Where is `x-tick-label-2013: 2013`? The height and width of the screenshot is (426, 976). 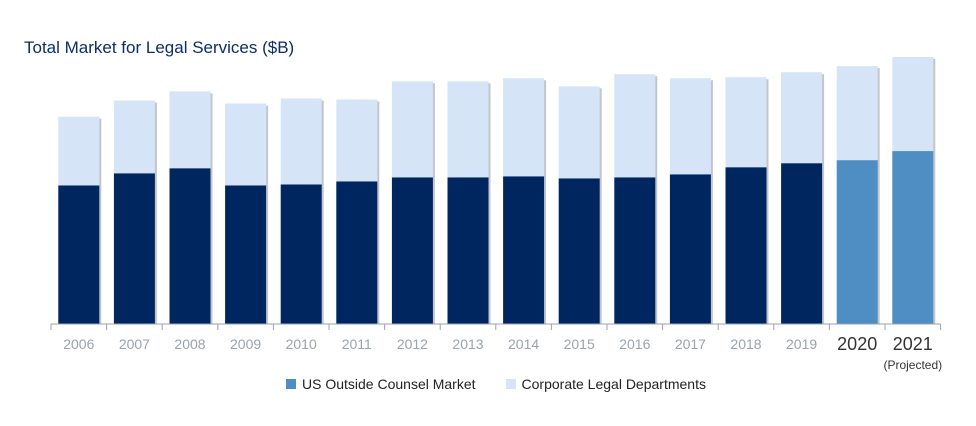 x-tick-label-2013: 2013 is located at coordinates (467, 344).